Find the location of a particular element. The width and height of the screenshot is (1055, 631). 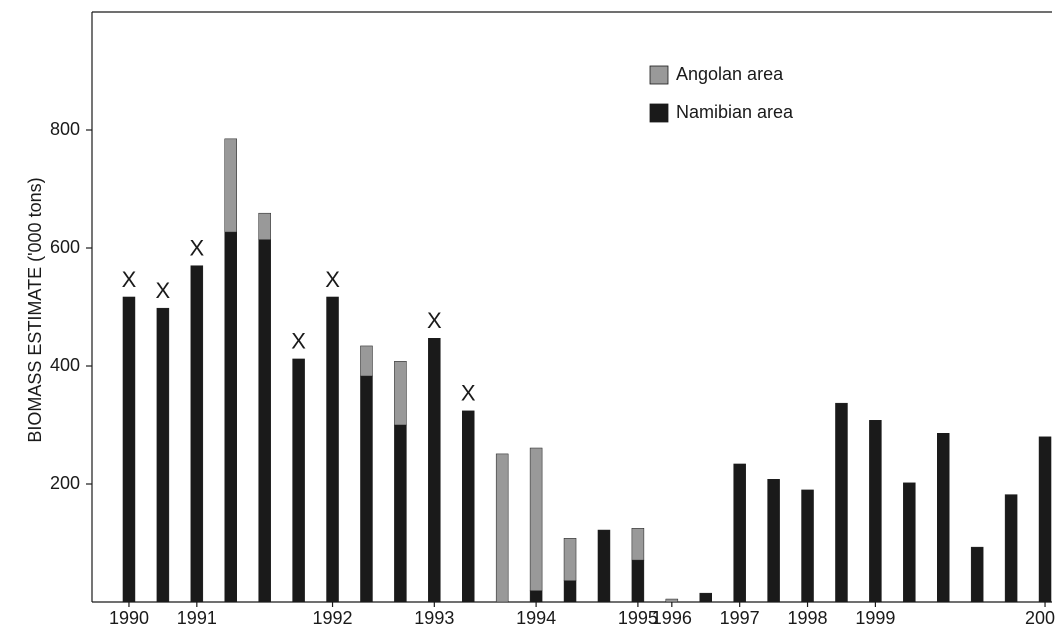

x-tick-label: 1992 is located at coordinates (333, 618).